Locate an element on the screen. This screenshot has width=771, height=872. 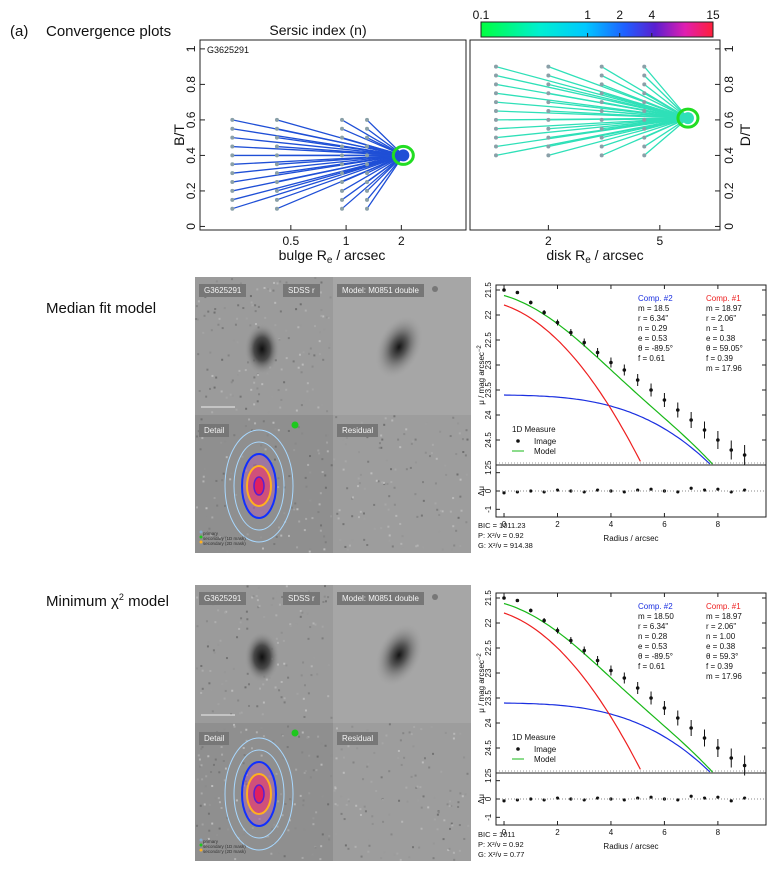
colorbar-tick-label: 4 is located at coordinates (651, 15).